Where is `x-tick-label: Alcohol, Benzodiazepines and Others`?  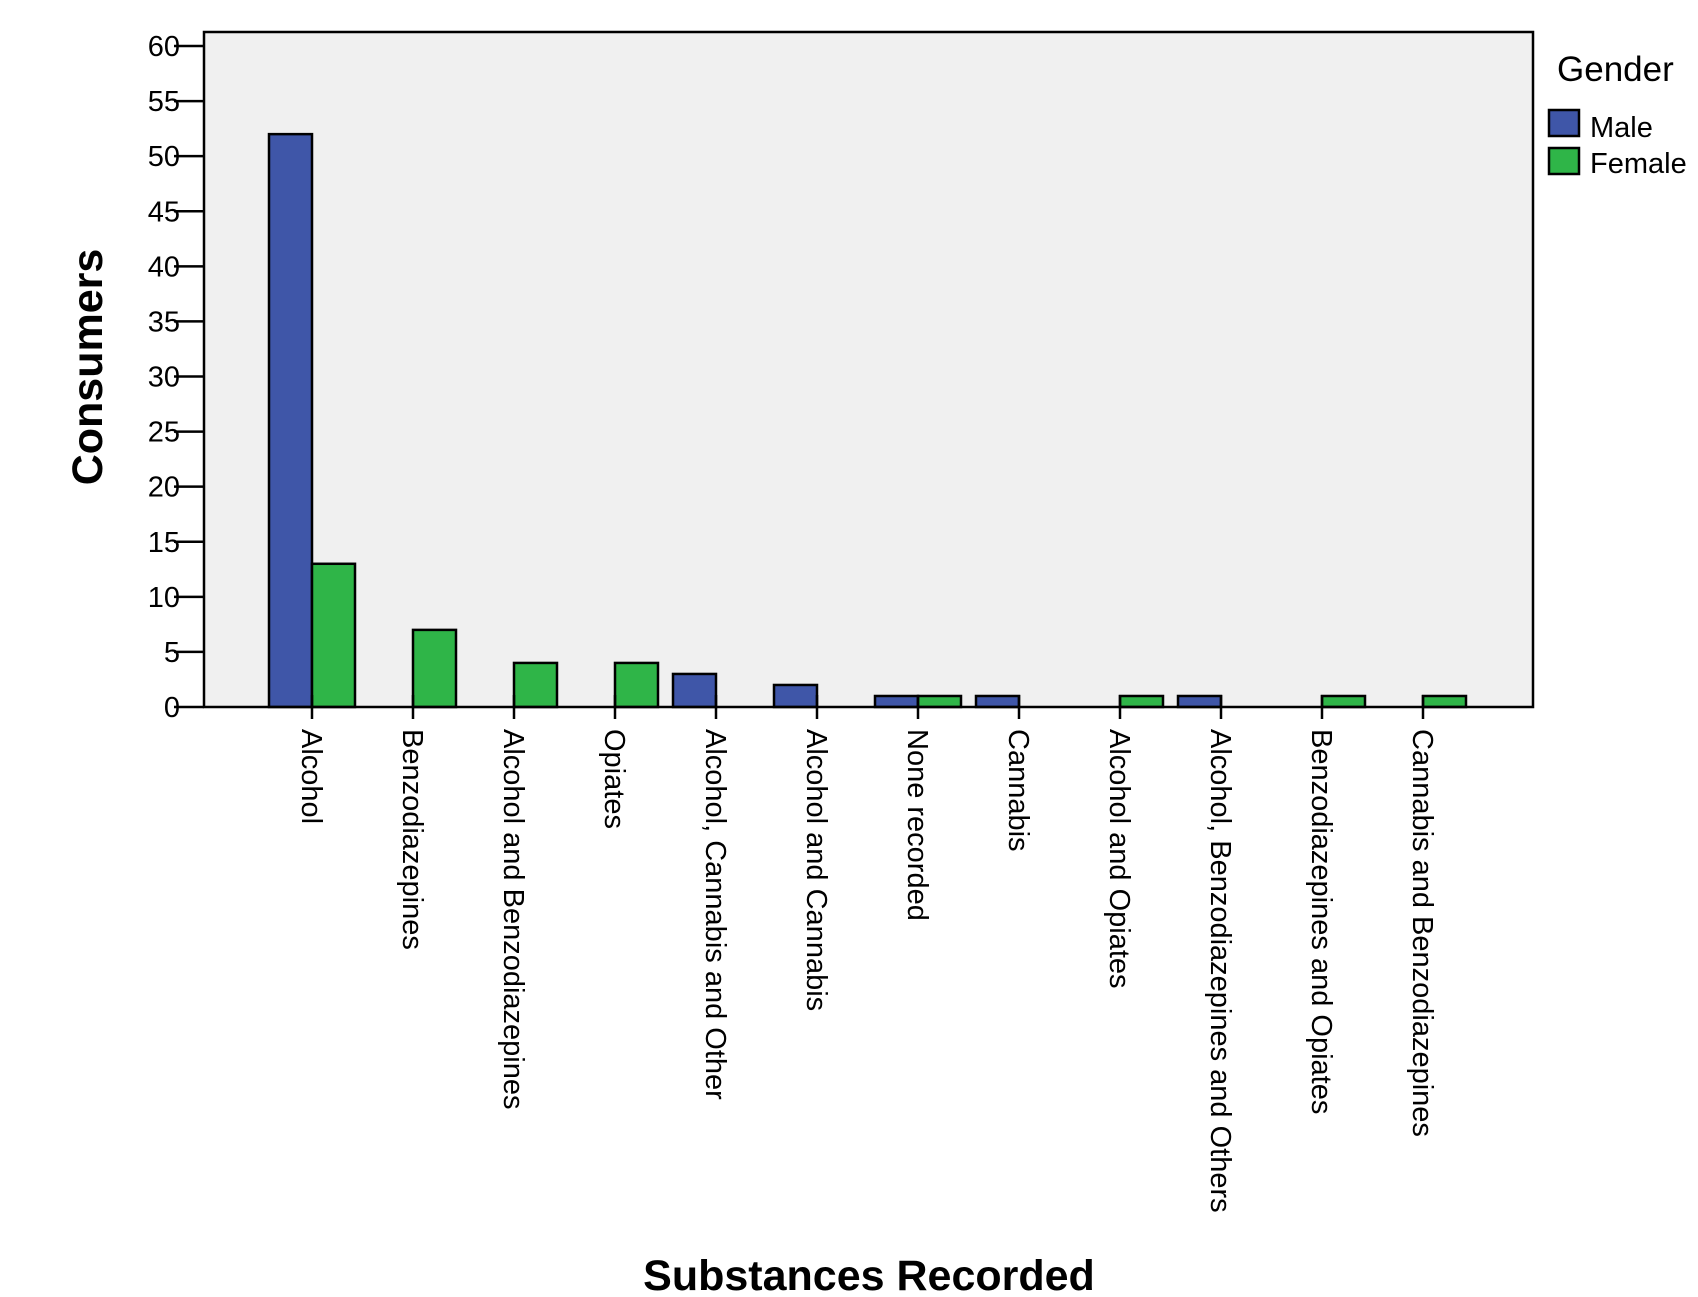
x-tick-label: Alcohol, Benzodiazepines and Others is located at coordinates (1220, 971).